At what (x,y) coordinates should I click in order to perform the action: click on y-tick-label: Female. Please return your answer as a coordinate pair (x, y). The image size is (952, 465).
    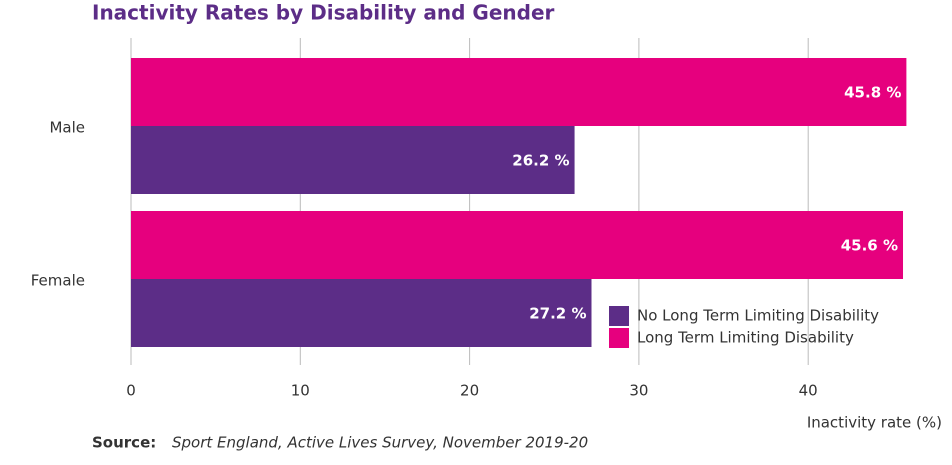
    Looking at the image, I should click on (58, 281).